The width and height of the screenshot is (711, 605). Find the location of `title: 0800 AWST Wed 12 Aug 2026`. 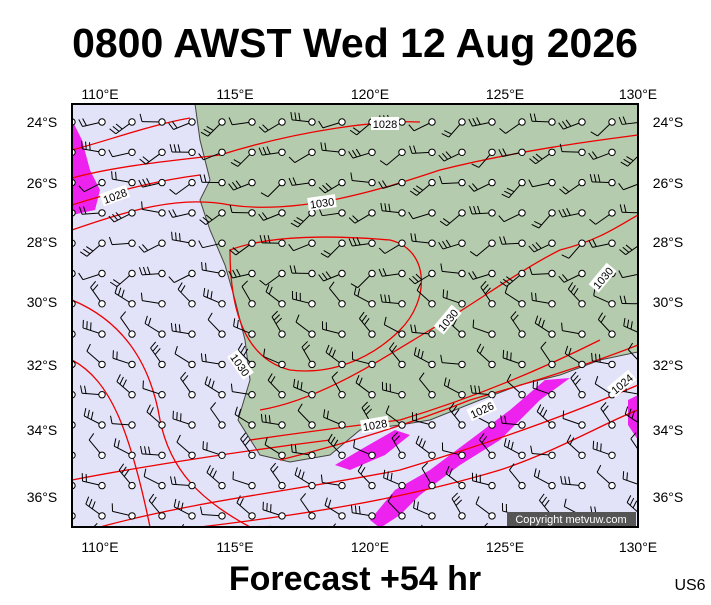

title: 0800 AWST Wed 12 Aug 2026 is located at coordinates (355, 43).